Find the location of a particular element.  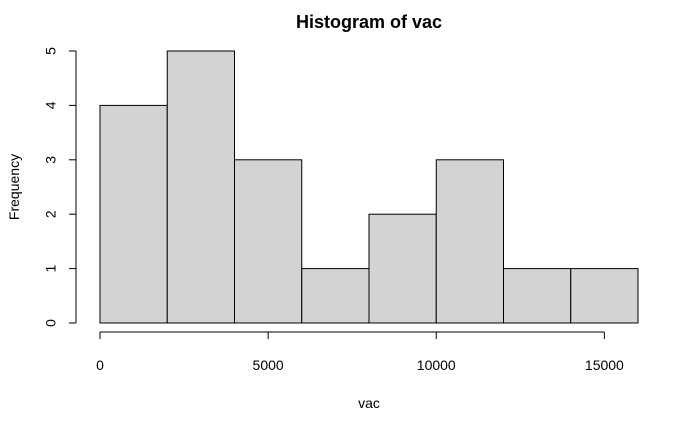

x-tick-label: 15000 is located at coordinates (604, 365).